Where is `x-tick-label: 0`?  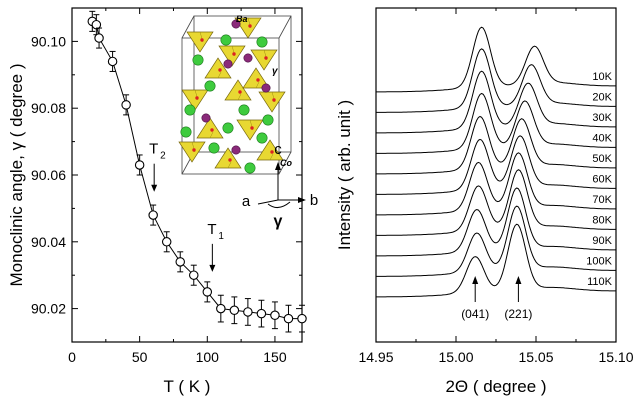
x-tick-label: 0 is located at coordinates (72, 357).